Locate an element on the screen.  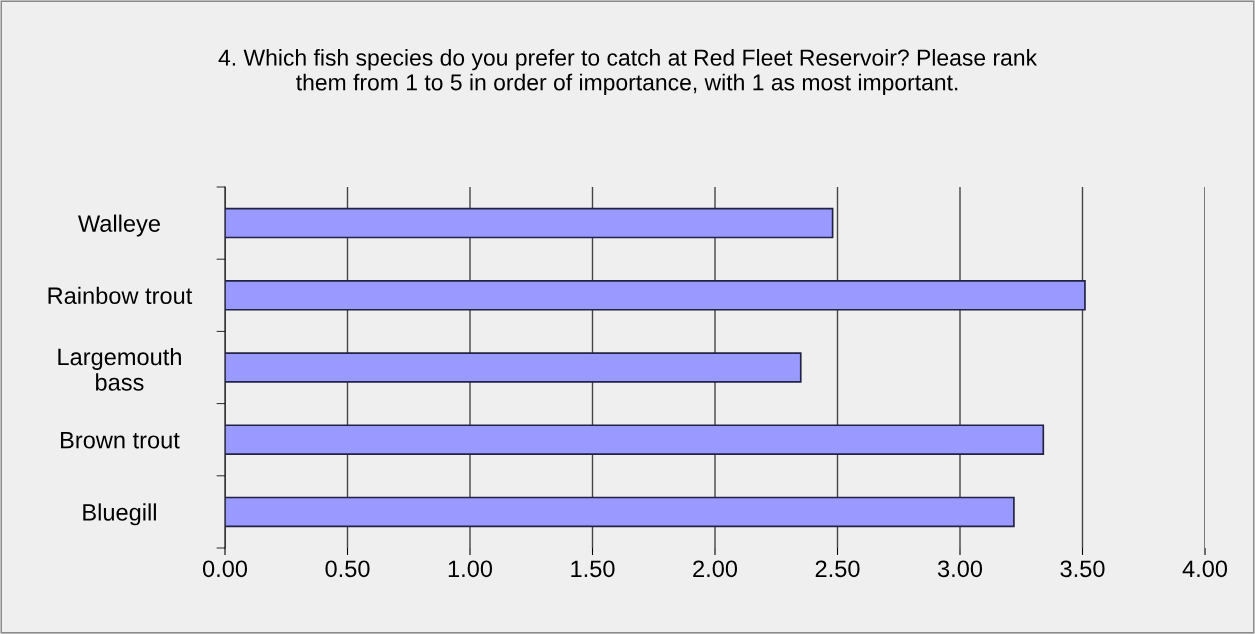
x-tick-label: 3.50 is located at coordinates (1082, 569).